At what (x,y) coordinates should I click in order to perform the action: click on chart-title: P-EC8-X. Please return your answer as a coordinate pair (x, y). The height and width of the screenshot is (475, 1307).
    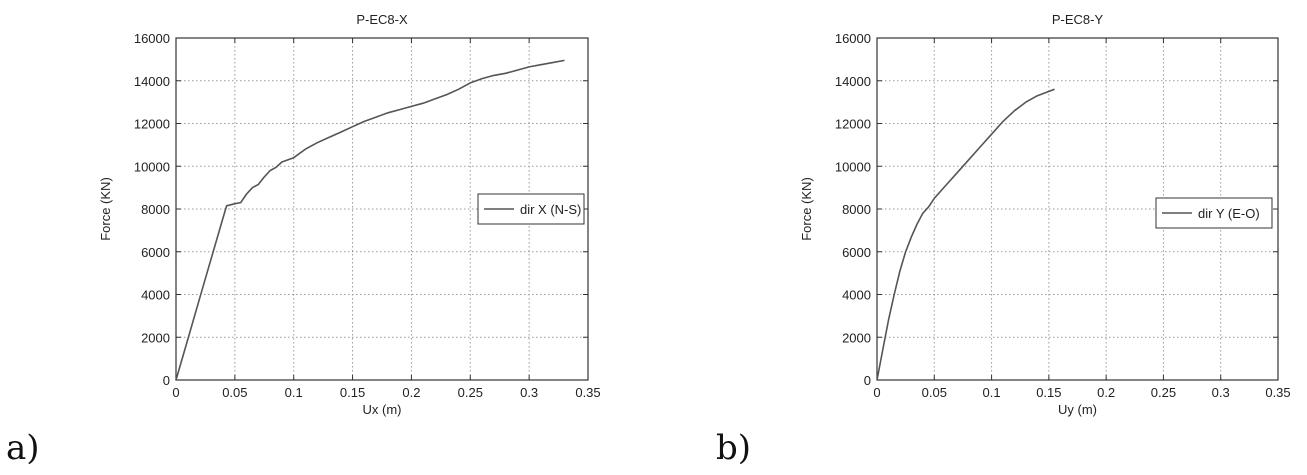
    Looking at the image, I should click on (382, 19).